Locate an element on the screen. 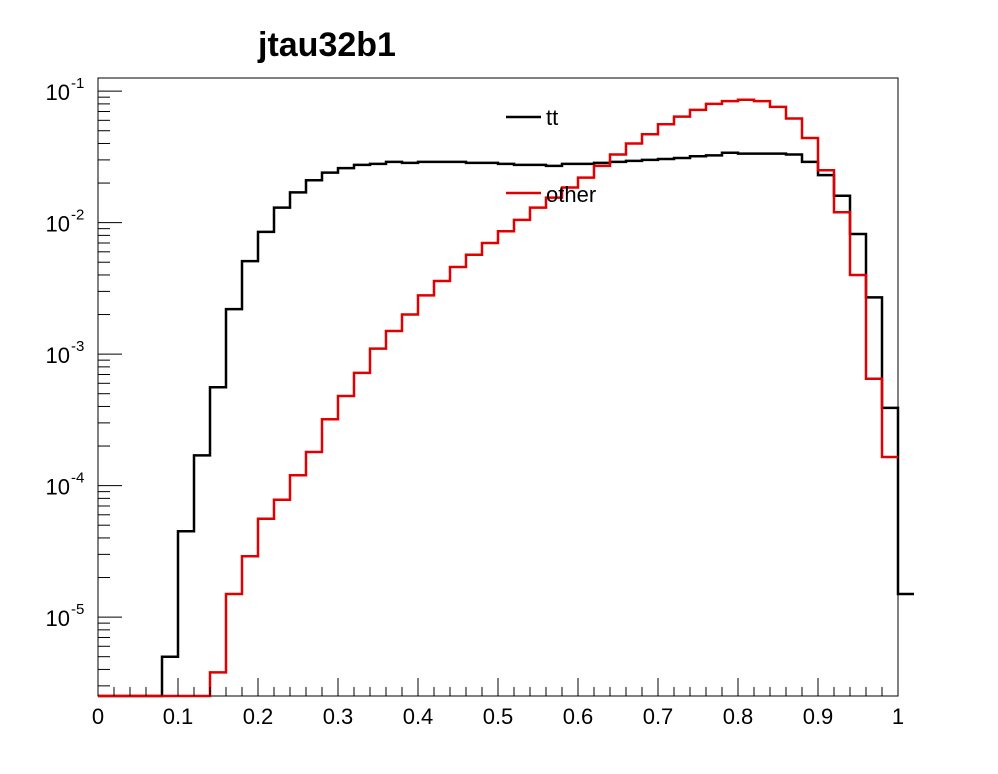  x-tick-label: 0.1 is located at coordinates (178, 716).